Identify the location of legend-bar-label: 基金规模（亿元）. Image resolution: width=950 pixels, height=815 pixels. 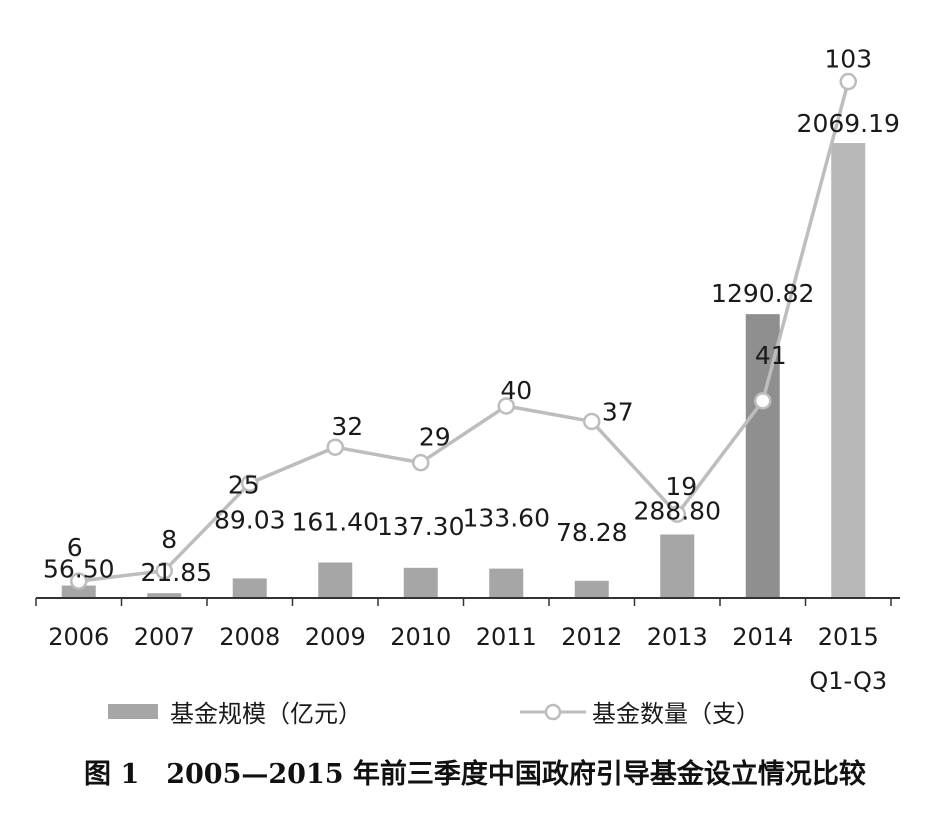
(266, 714).